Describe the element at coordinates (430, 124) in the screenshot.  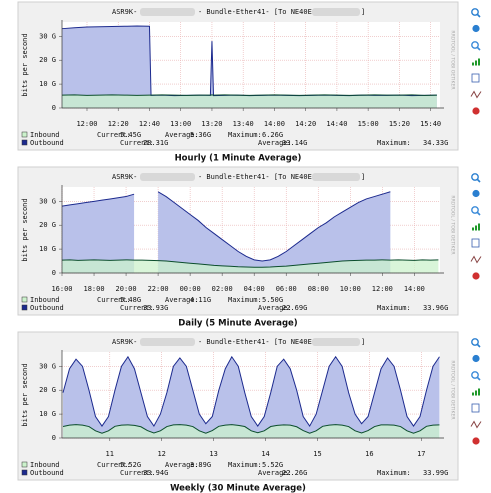
I see `x-tick-label: 15:40` at that location.